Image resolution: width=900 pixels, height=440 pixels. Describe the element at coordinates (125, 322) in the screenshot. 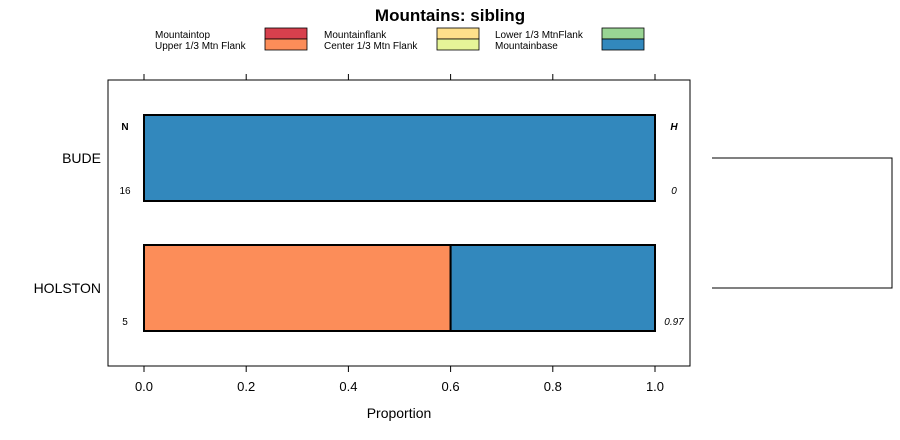

I see `n-value-holston: 5` at that location.